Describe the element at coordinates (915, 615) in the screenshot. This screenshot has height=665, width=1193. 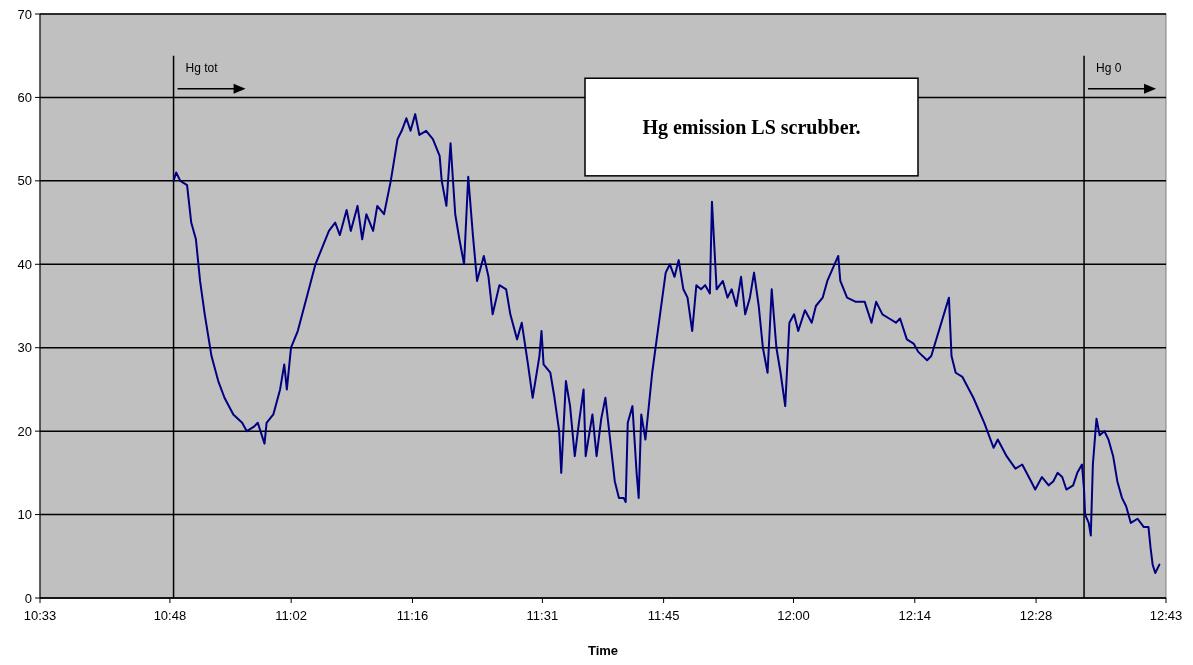
I see `x-tick-label: 12:14` at that location.